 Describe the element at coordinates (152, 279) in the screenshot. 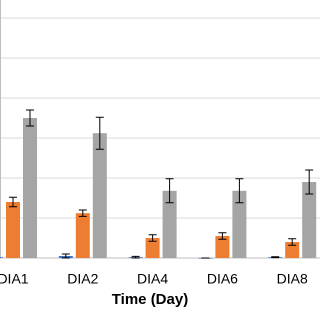

I see `x-tick-label: DIA4` at that location.